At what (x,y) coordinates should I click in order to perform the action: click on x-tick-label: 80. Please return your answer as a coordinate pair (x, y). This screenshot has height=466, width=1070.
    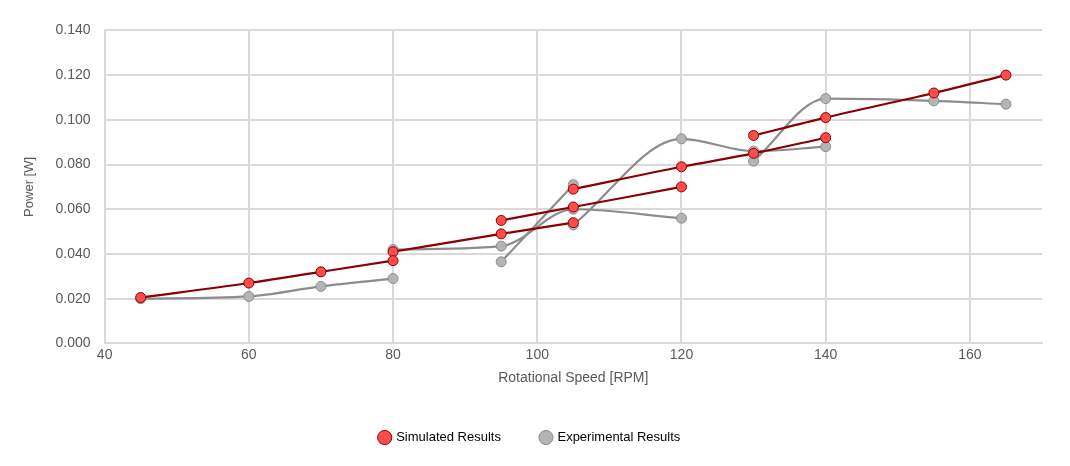
    Looking at the image, I should click on (393, 353).